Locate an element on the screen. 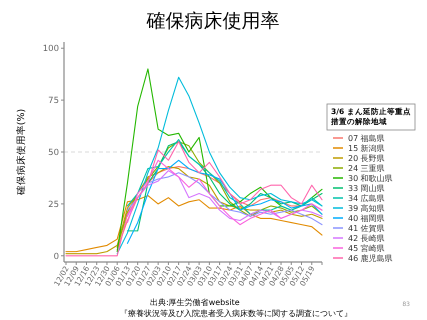  y-tick-label: 100 is located at coordinates (50, 49).